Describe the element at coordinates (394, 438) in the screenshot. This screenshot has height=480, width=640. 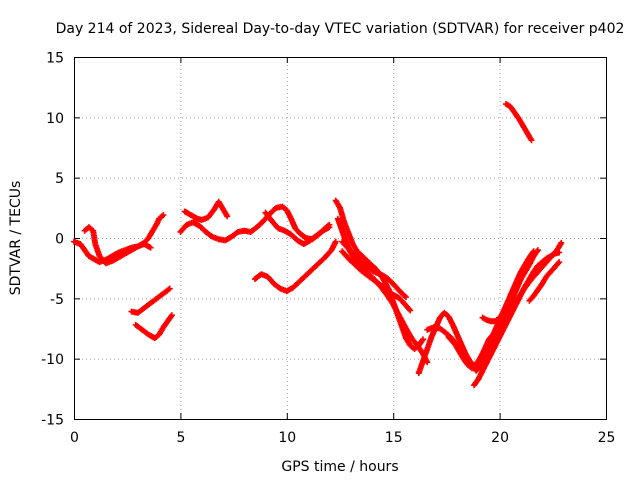
I see `x-tick-label: 15` at that location.